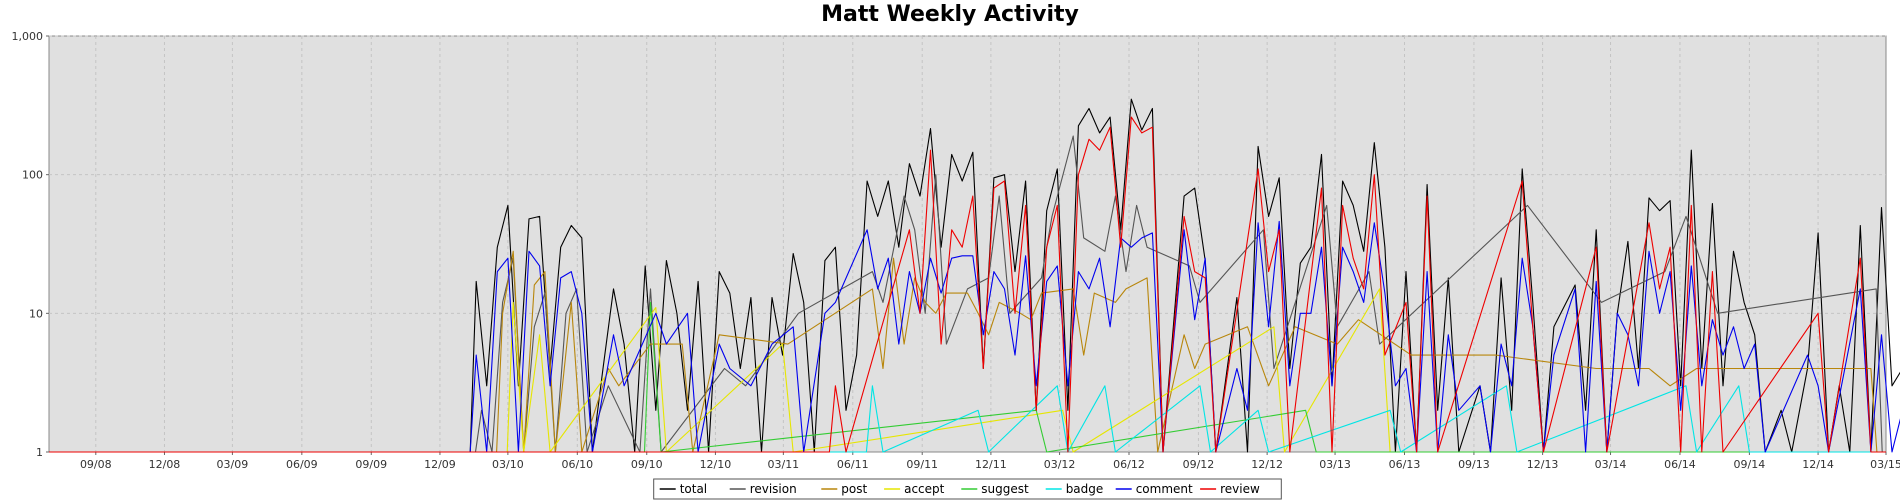  Describe the element at coordinates (950, 14) in the screenshot. I see `chart-title: Matt Weekly Activity` at that location.